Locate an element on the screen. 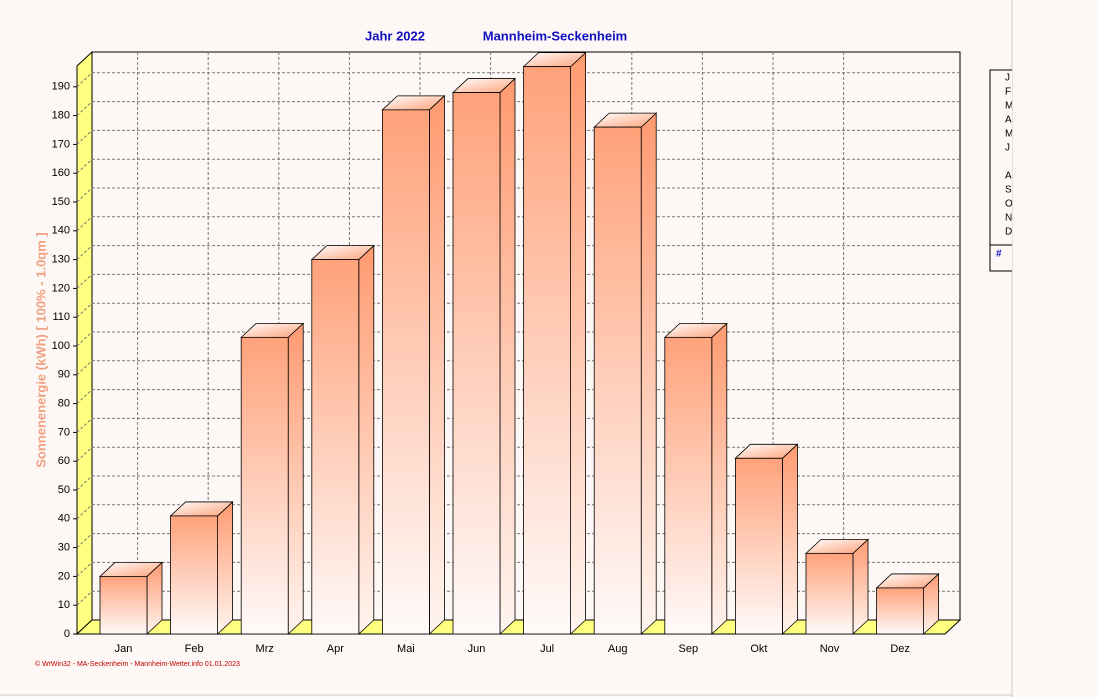 Image resolution: width=1098 pixels, height=697 pixels. y-tick-label: 180 is located at coordinates (61, 116).